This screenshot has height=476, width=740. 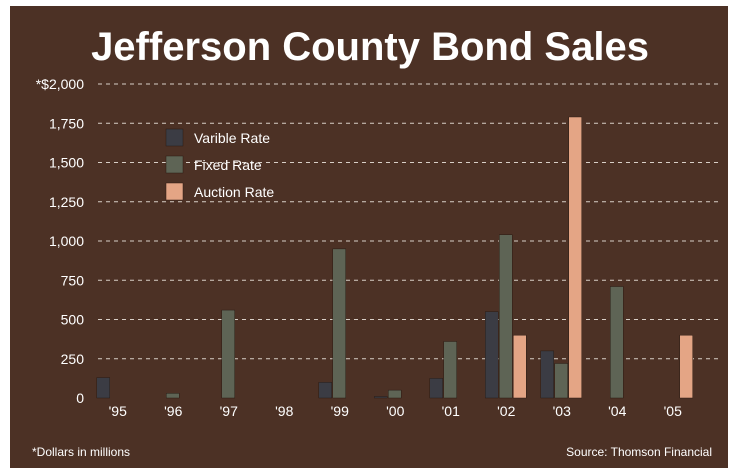 I want to click on y-tick-label: 500, so click(x=73, y=320).